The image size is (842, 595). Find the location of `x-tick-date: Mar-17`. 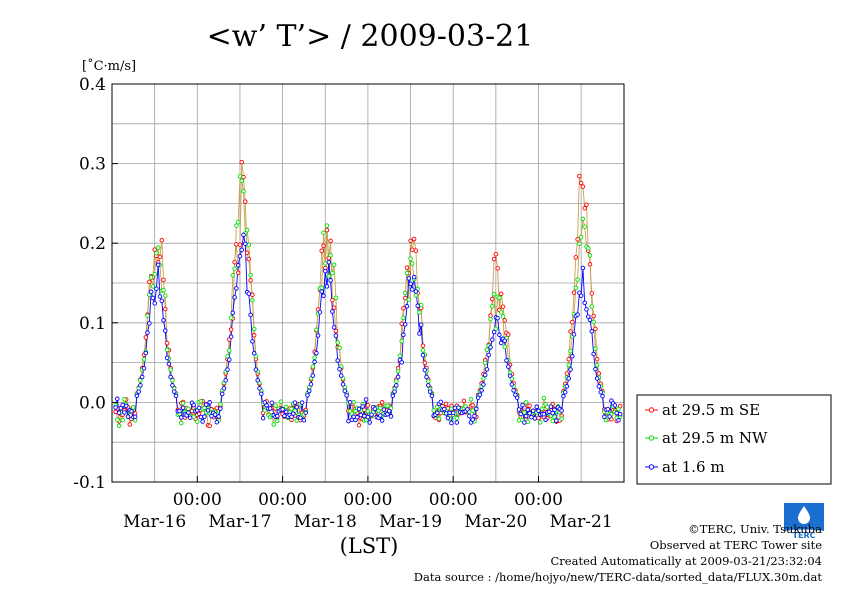

x-tick-date: Mar-17 is located at coordinates (239, 522).